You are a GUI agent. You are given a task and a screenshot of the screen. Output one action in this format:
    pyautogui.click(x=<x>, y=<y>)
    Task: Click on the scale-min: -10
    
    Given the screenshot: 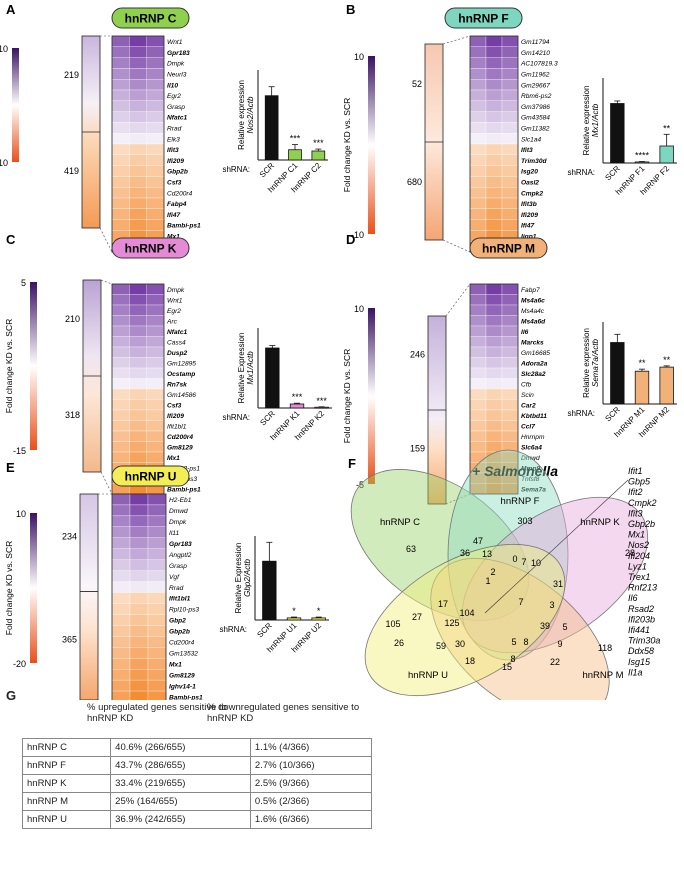 What is the action you would take?
    pyautogui.click(x=4, y=163)
    